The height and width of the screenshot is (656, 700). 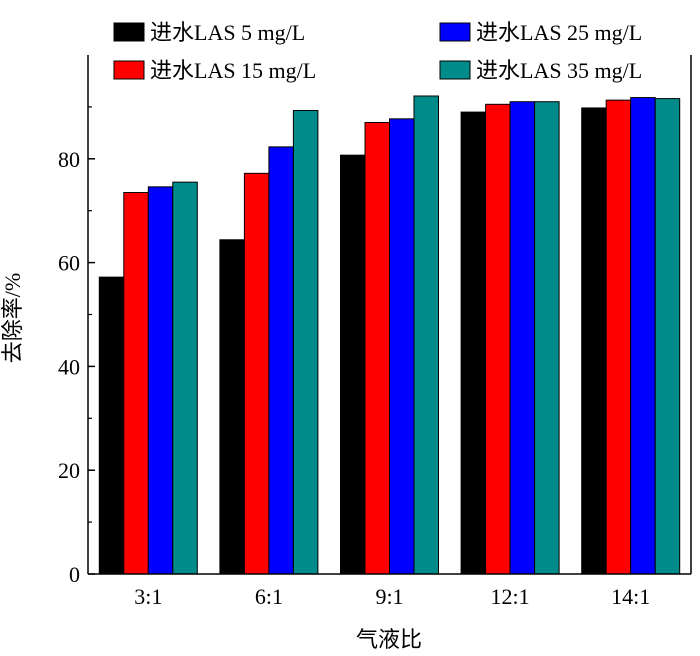 I want to click on x-tick-label: 12:1, so click(x=510, y=596).